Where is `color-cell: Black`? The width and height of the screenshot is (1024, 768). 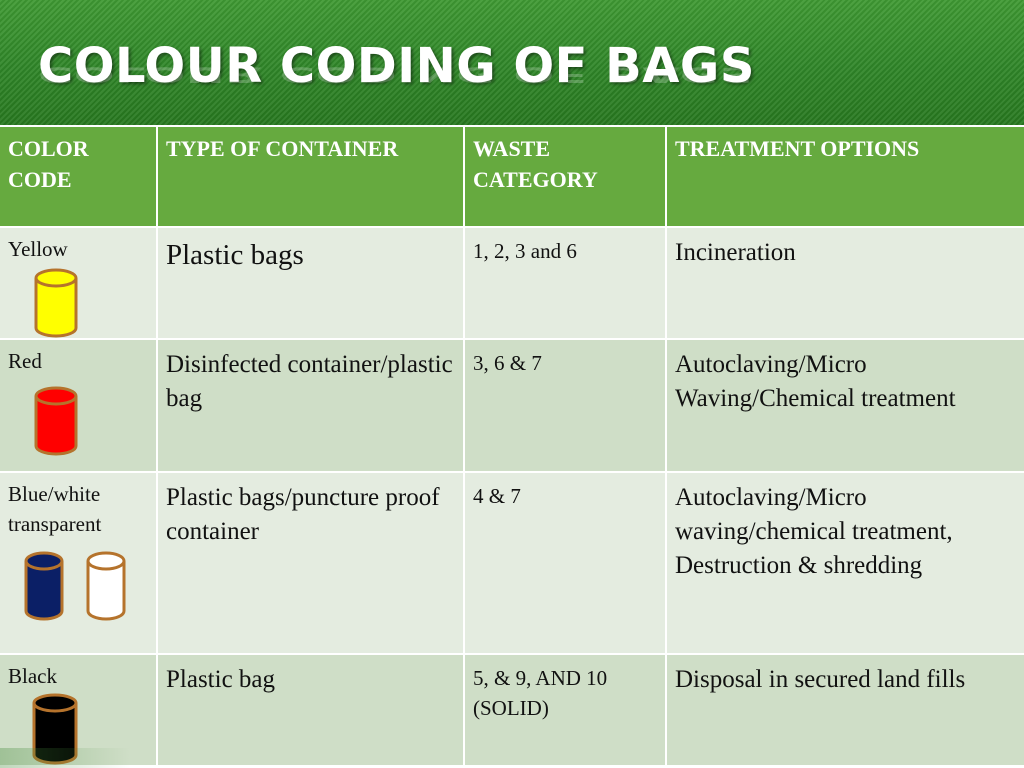
color-cell: Black is located at coordinates (79, 710).